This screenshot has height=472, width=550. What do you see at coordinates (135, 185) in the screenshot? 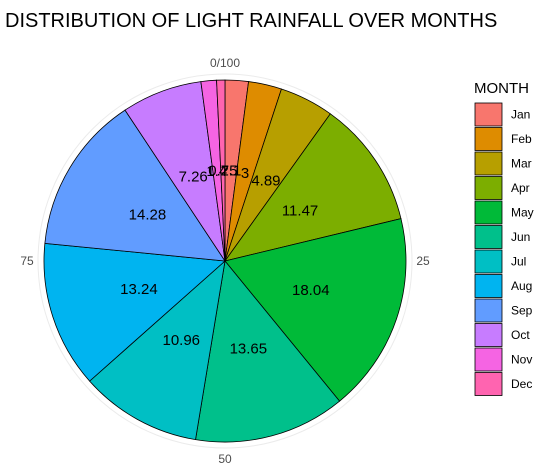
I see `pie-slice-sep` at bounding box center [135, 185].